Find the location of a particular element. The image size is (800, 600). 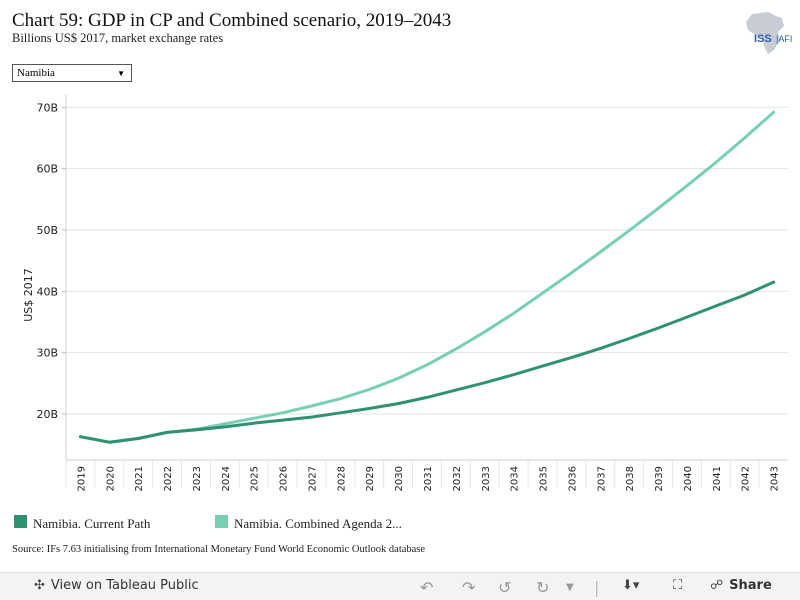

refresh-icon: ↻ is located at coordinates (543, 587).